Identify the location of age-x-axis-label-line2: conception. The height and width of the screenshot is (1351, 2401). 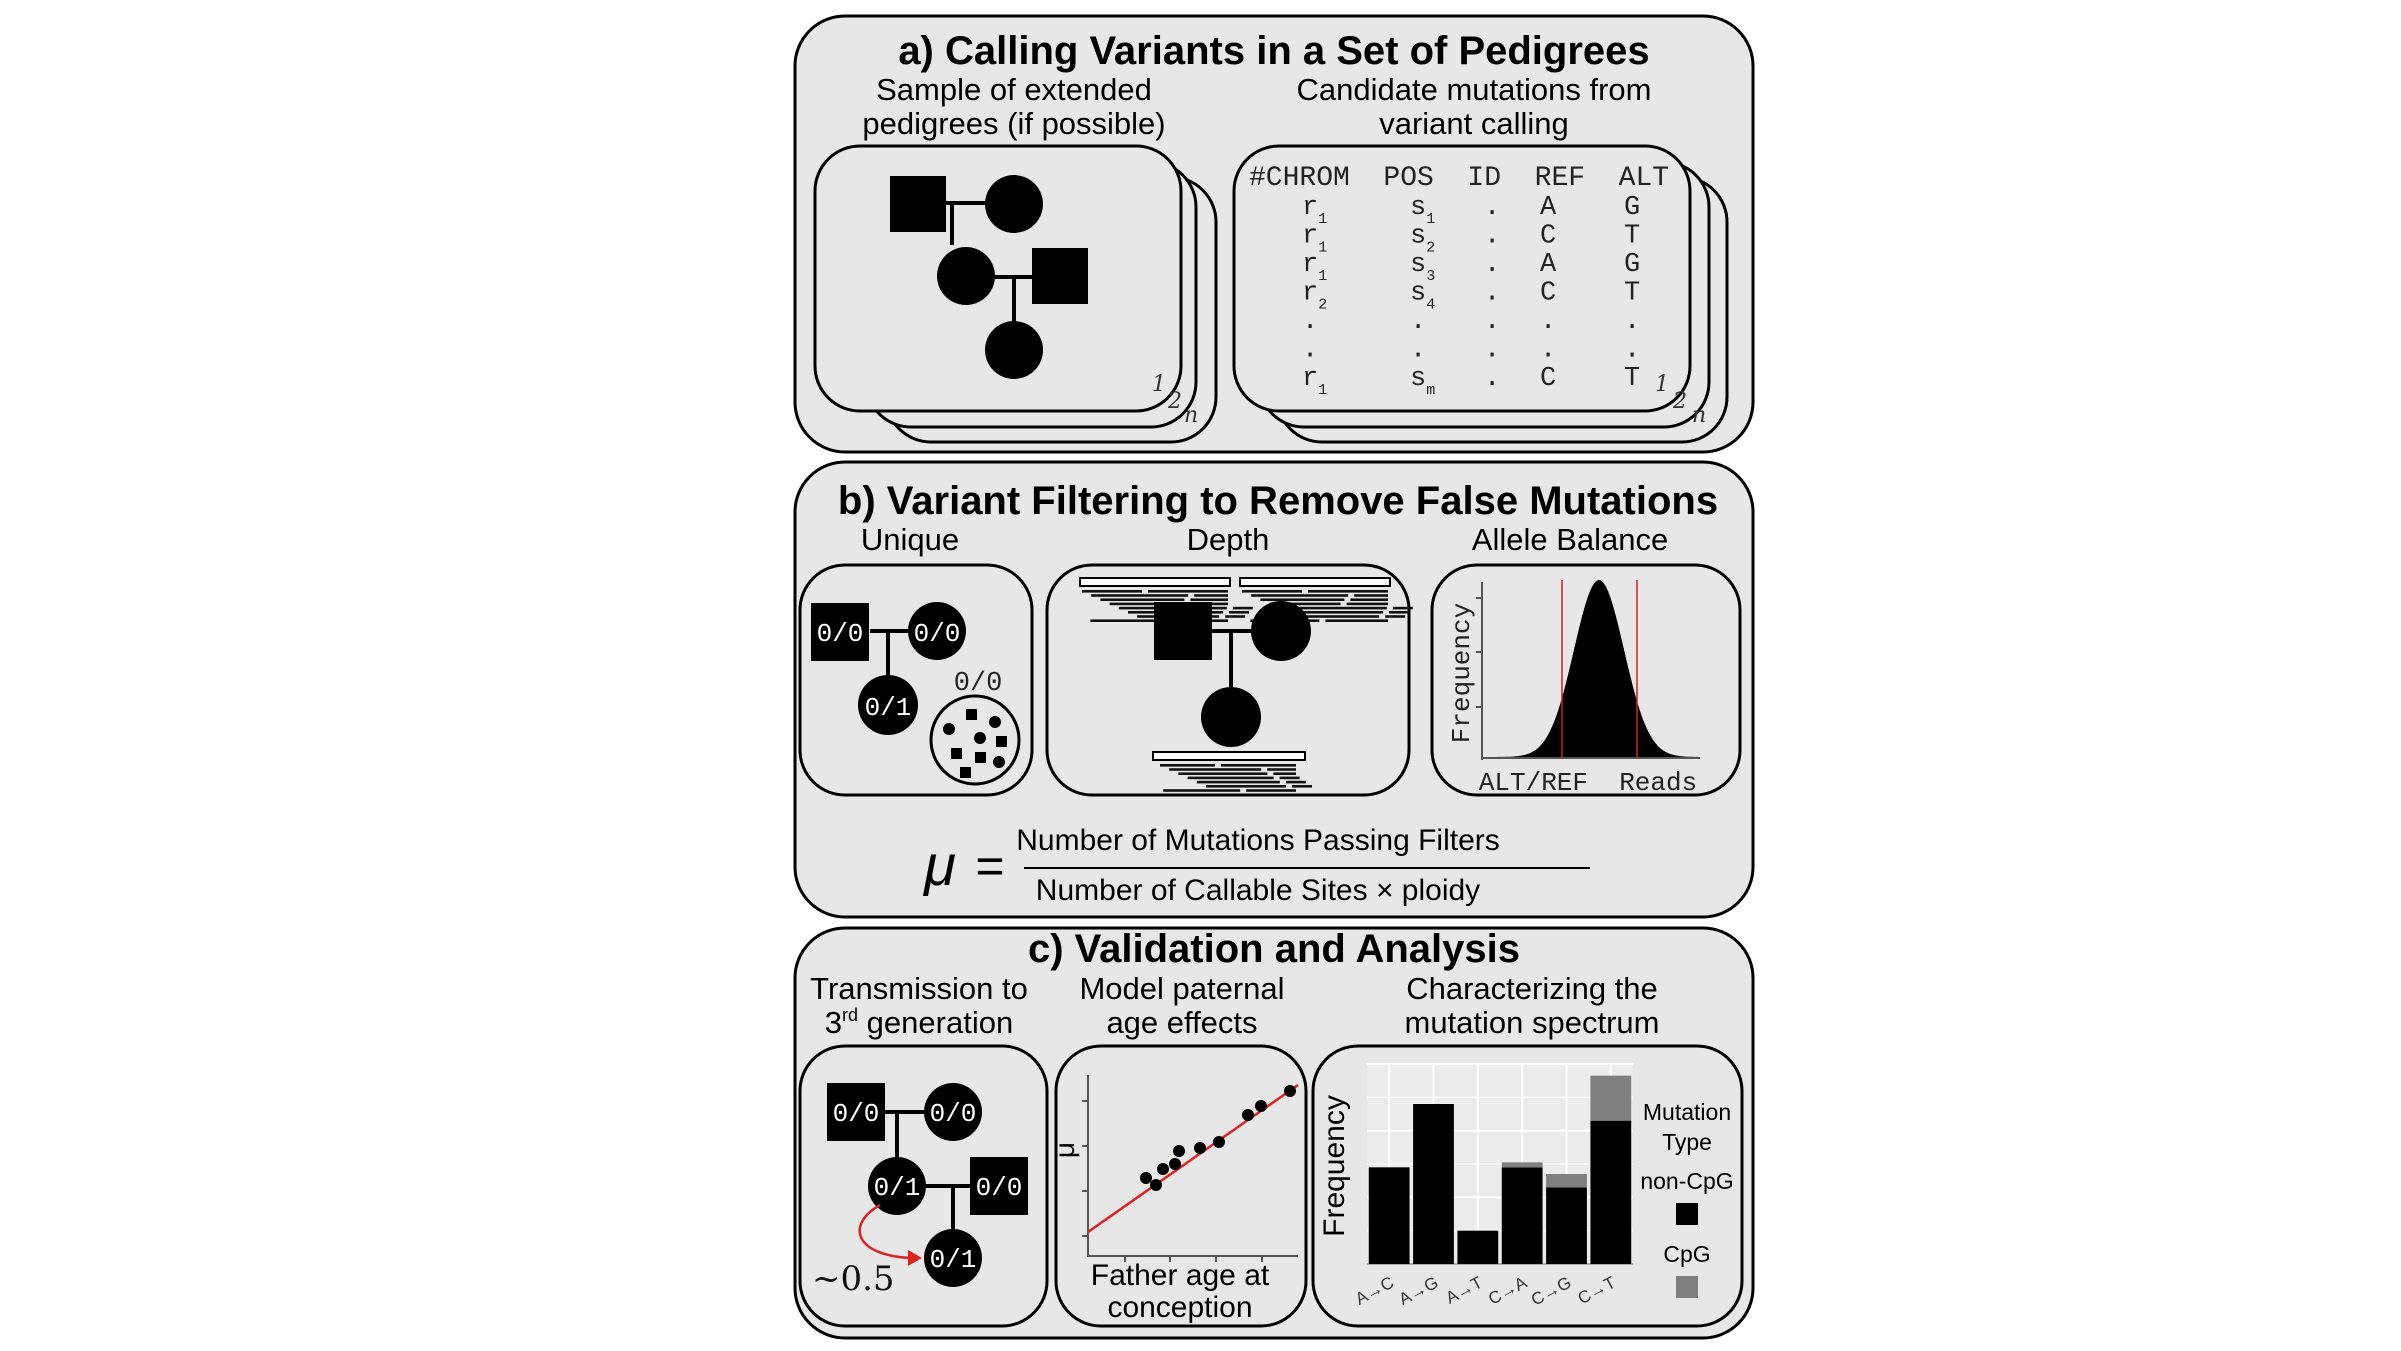
(1179, 1307).